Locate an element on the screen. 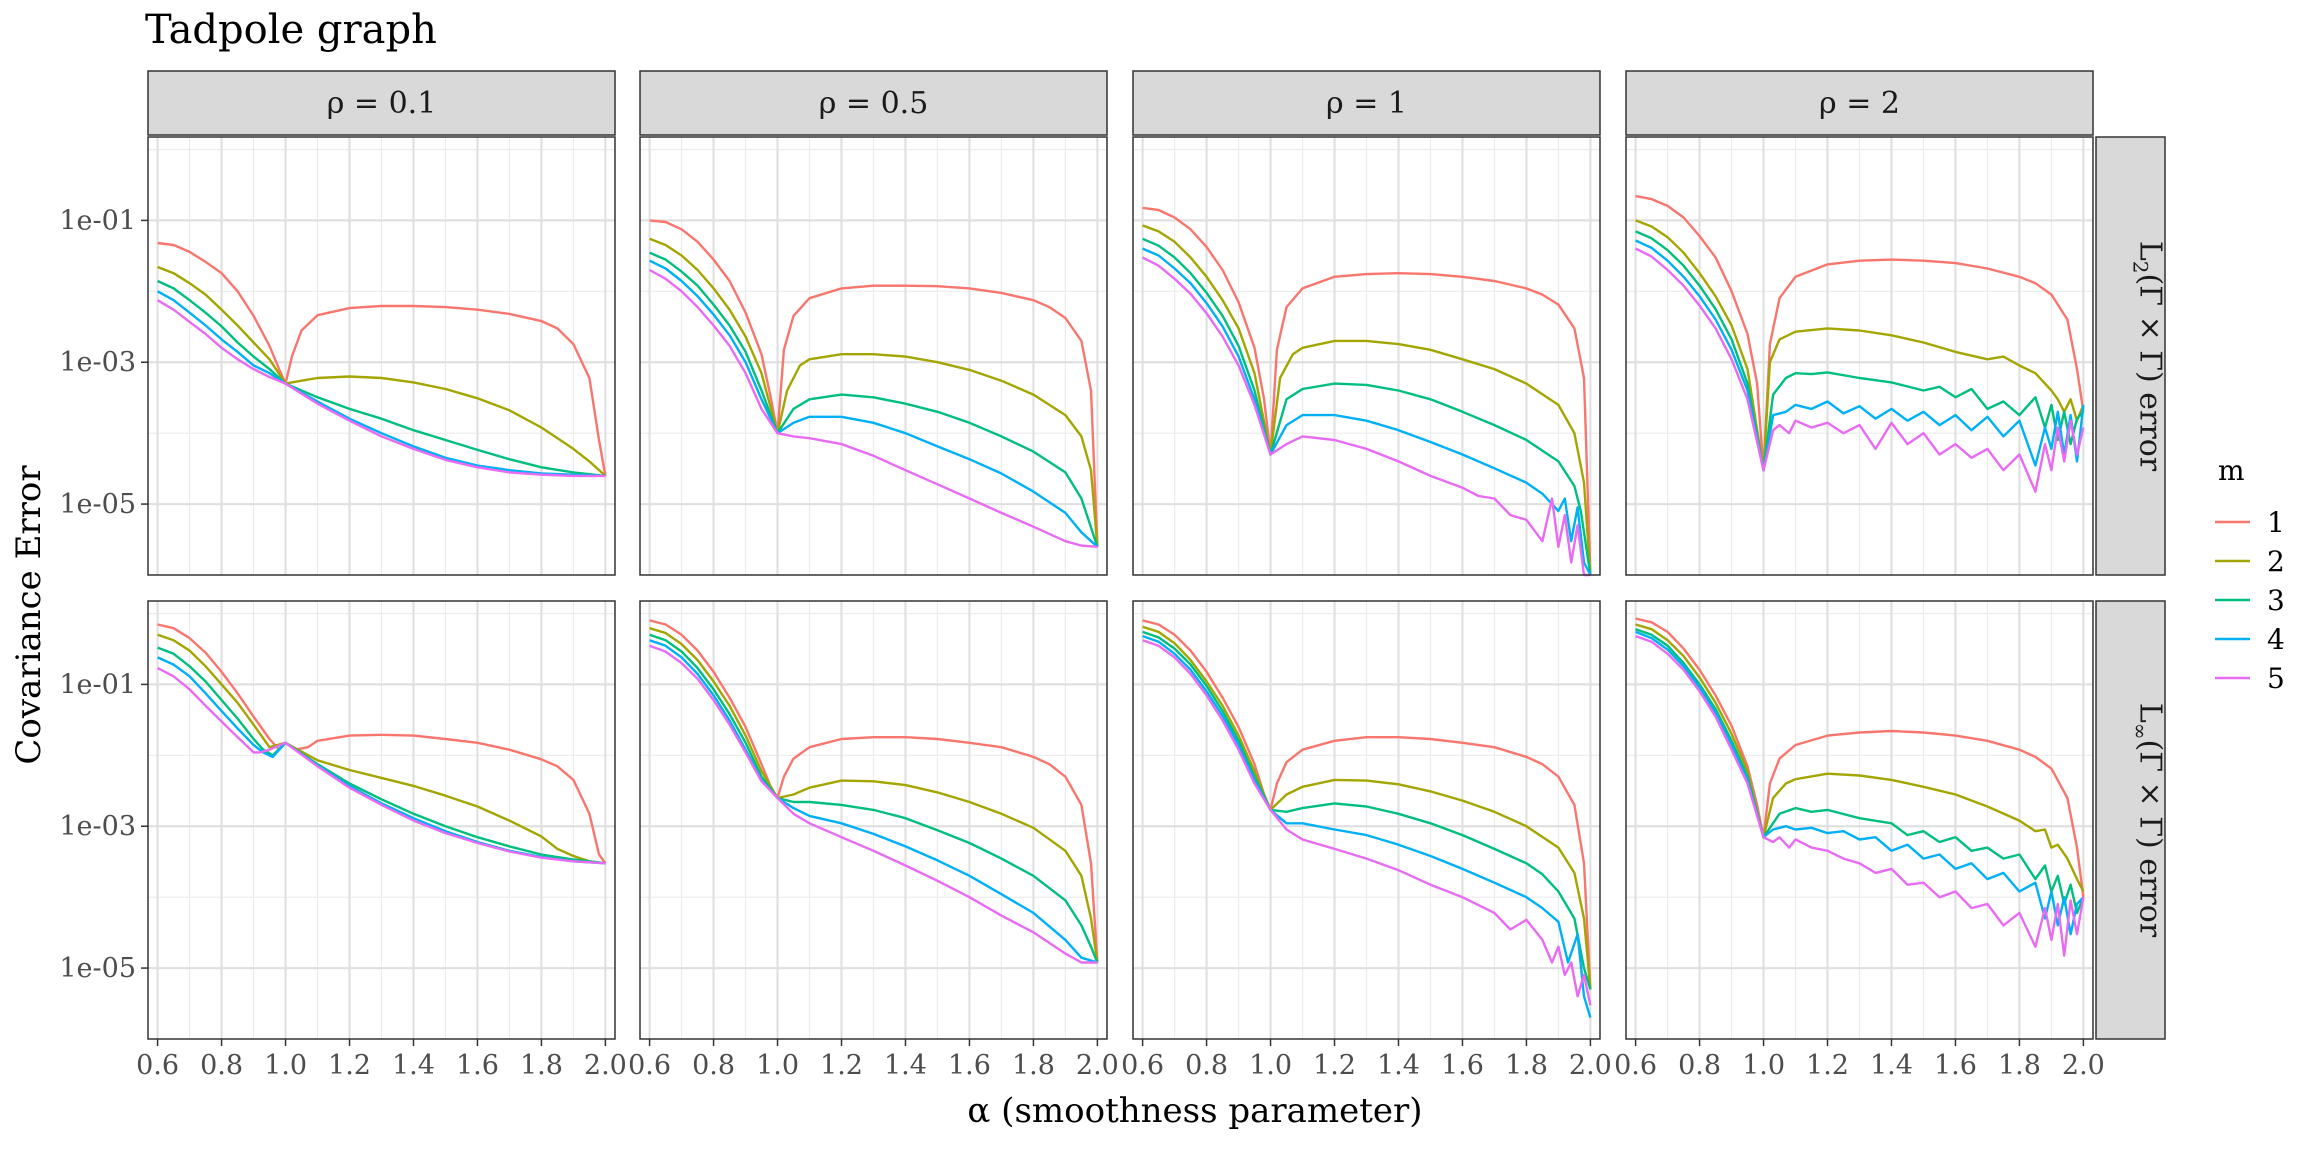 The height and width of the screenshot is (1152, 2304). column-strip-label: ρ = 0.5 is located at coordinates (874, 103).